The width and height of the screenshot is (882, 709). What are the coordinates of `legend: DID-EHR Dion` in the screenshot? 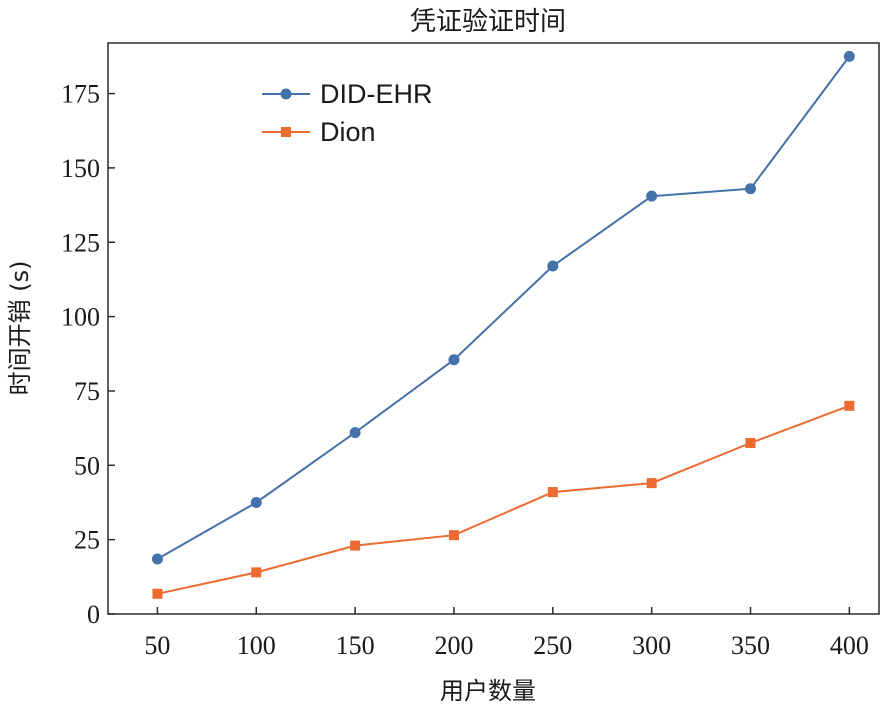 It's located at (347, 113).